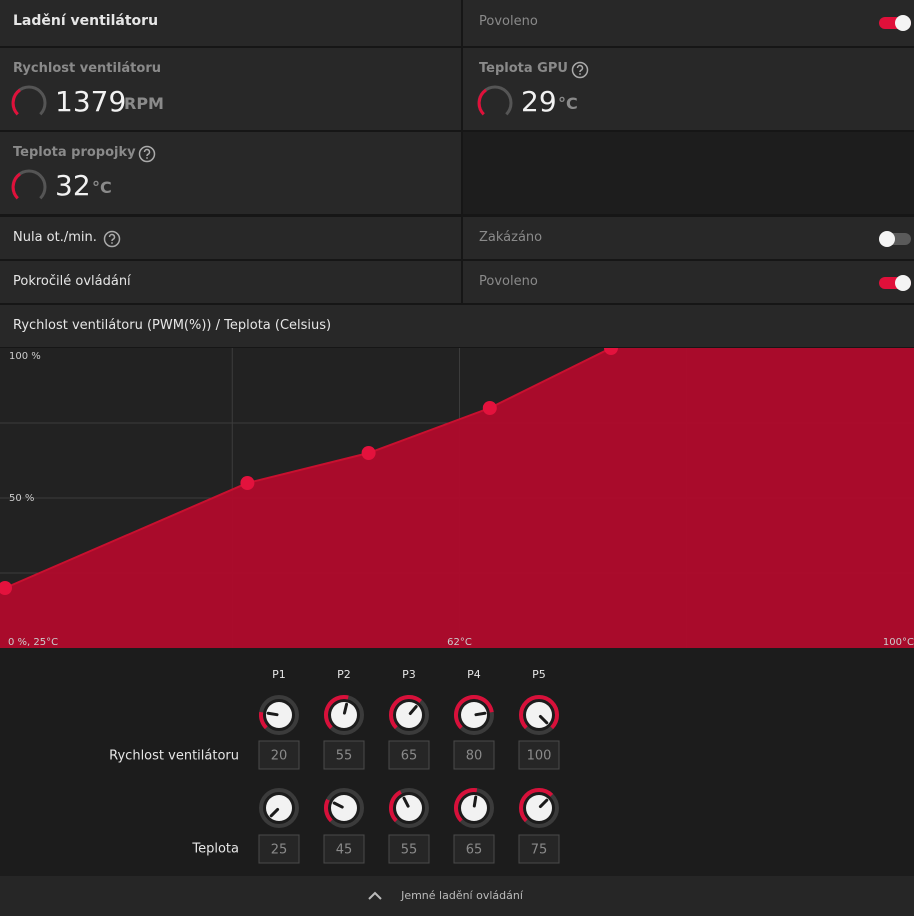 This screenshot has width=914, height=916. I want to click on metric-label: Teplota GPU, so click(523, 68).